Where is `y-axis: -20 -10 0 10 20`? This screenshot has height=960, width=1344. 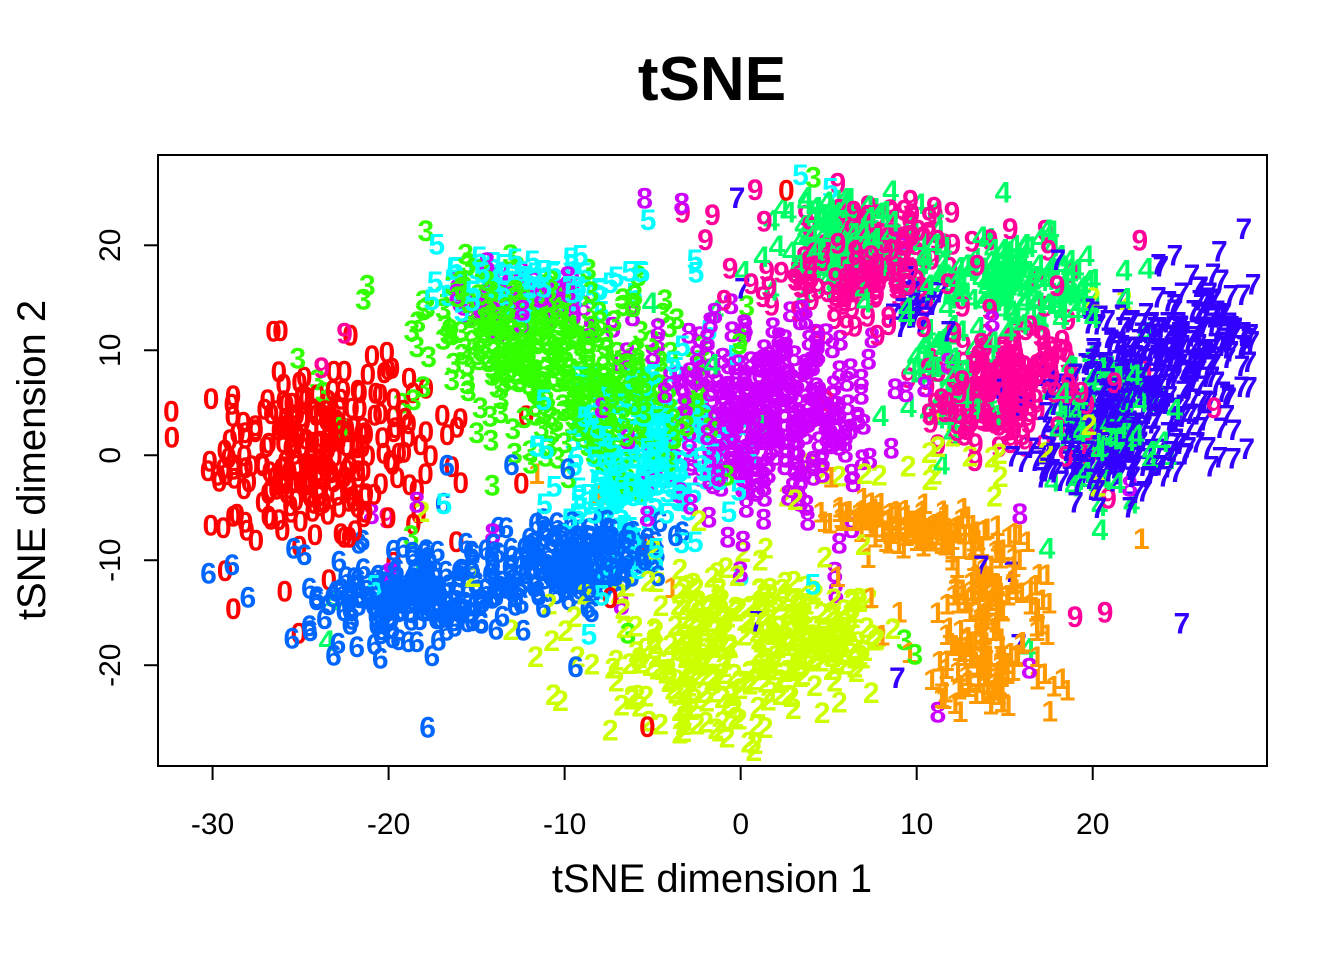
y-axis: -20 -10 0 10 20 is located at coordinates (126, 458).